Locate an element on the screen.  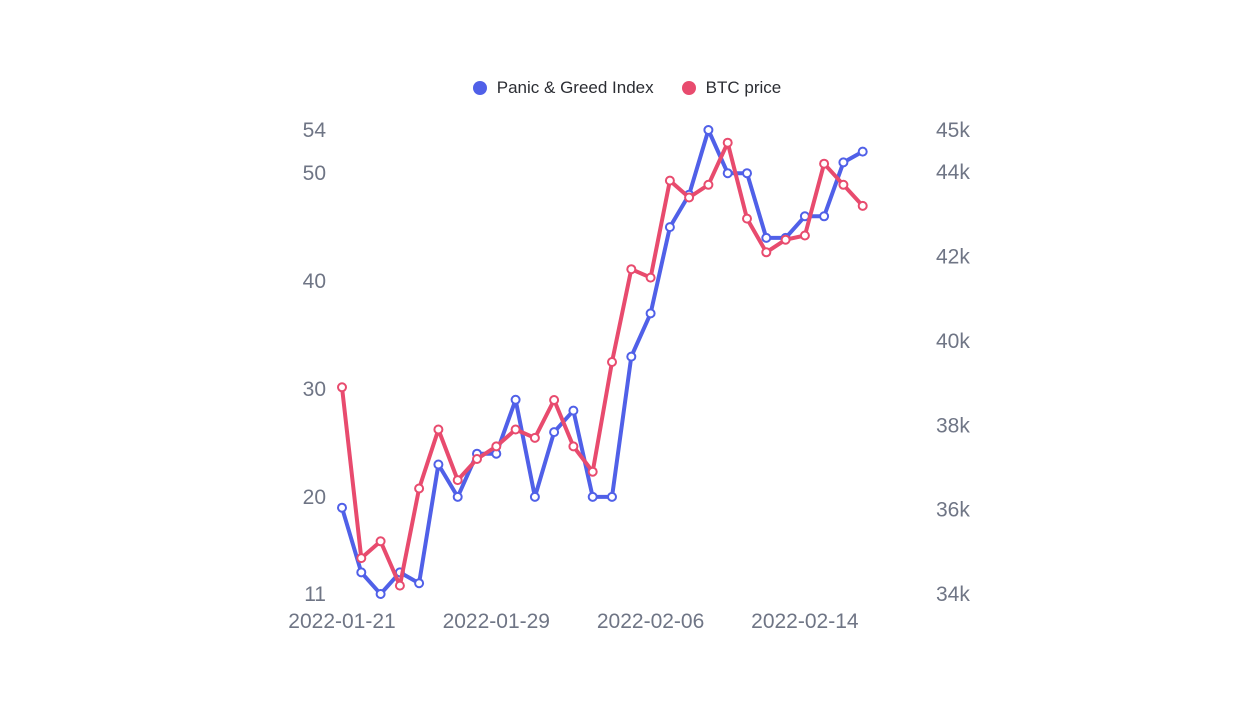
right-axis-tick-label: 36k is located at coordinates (953, 510).